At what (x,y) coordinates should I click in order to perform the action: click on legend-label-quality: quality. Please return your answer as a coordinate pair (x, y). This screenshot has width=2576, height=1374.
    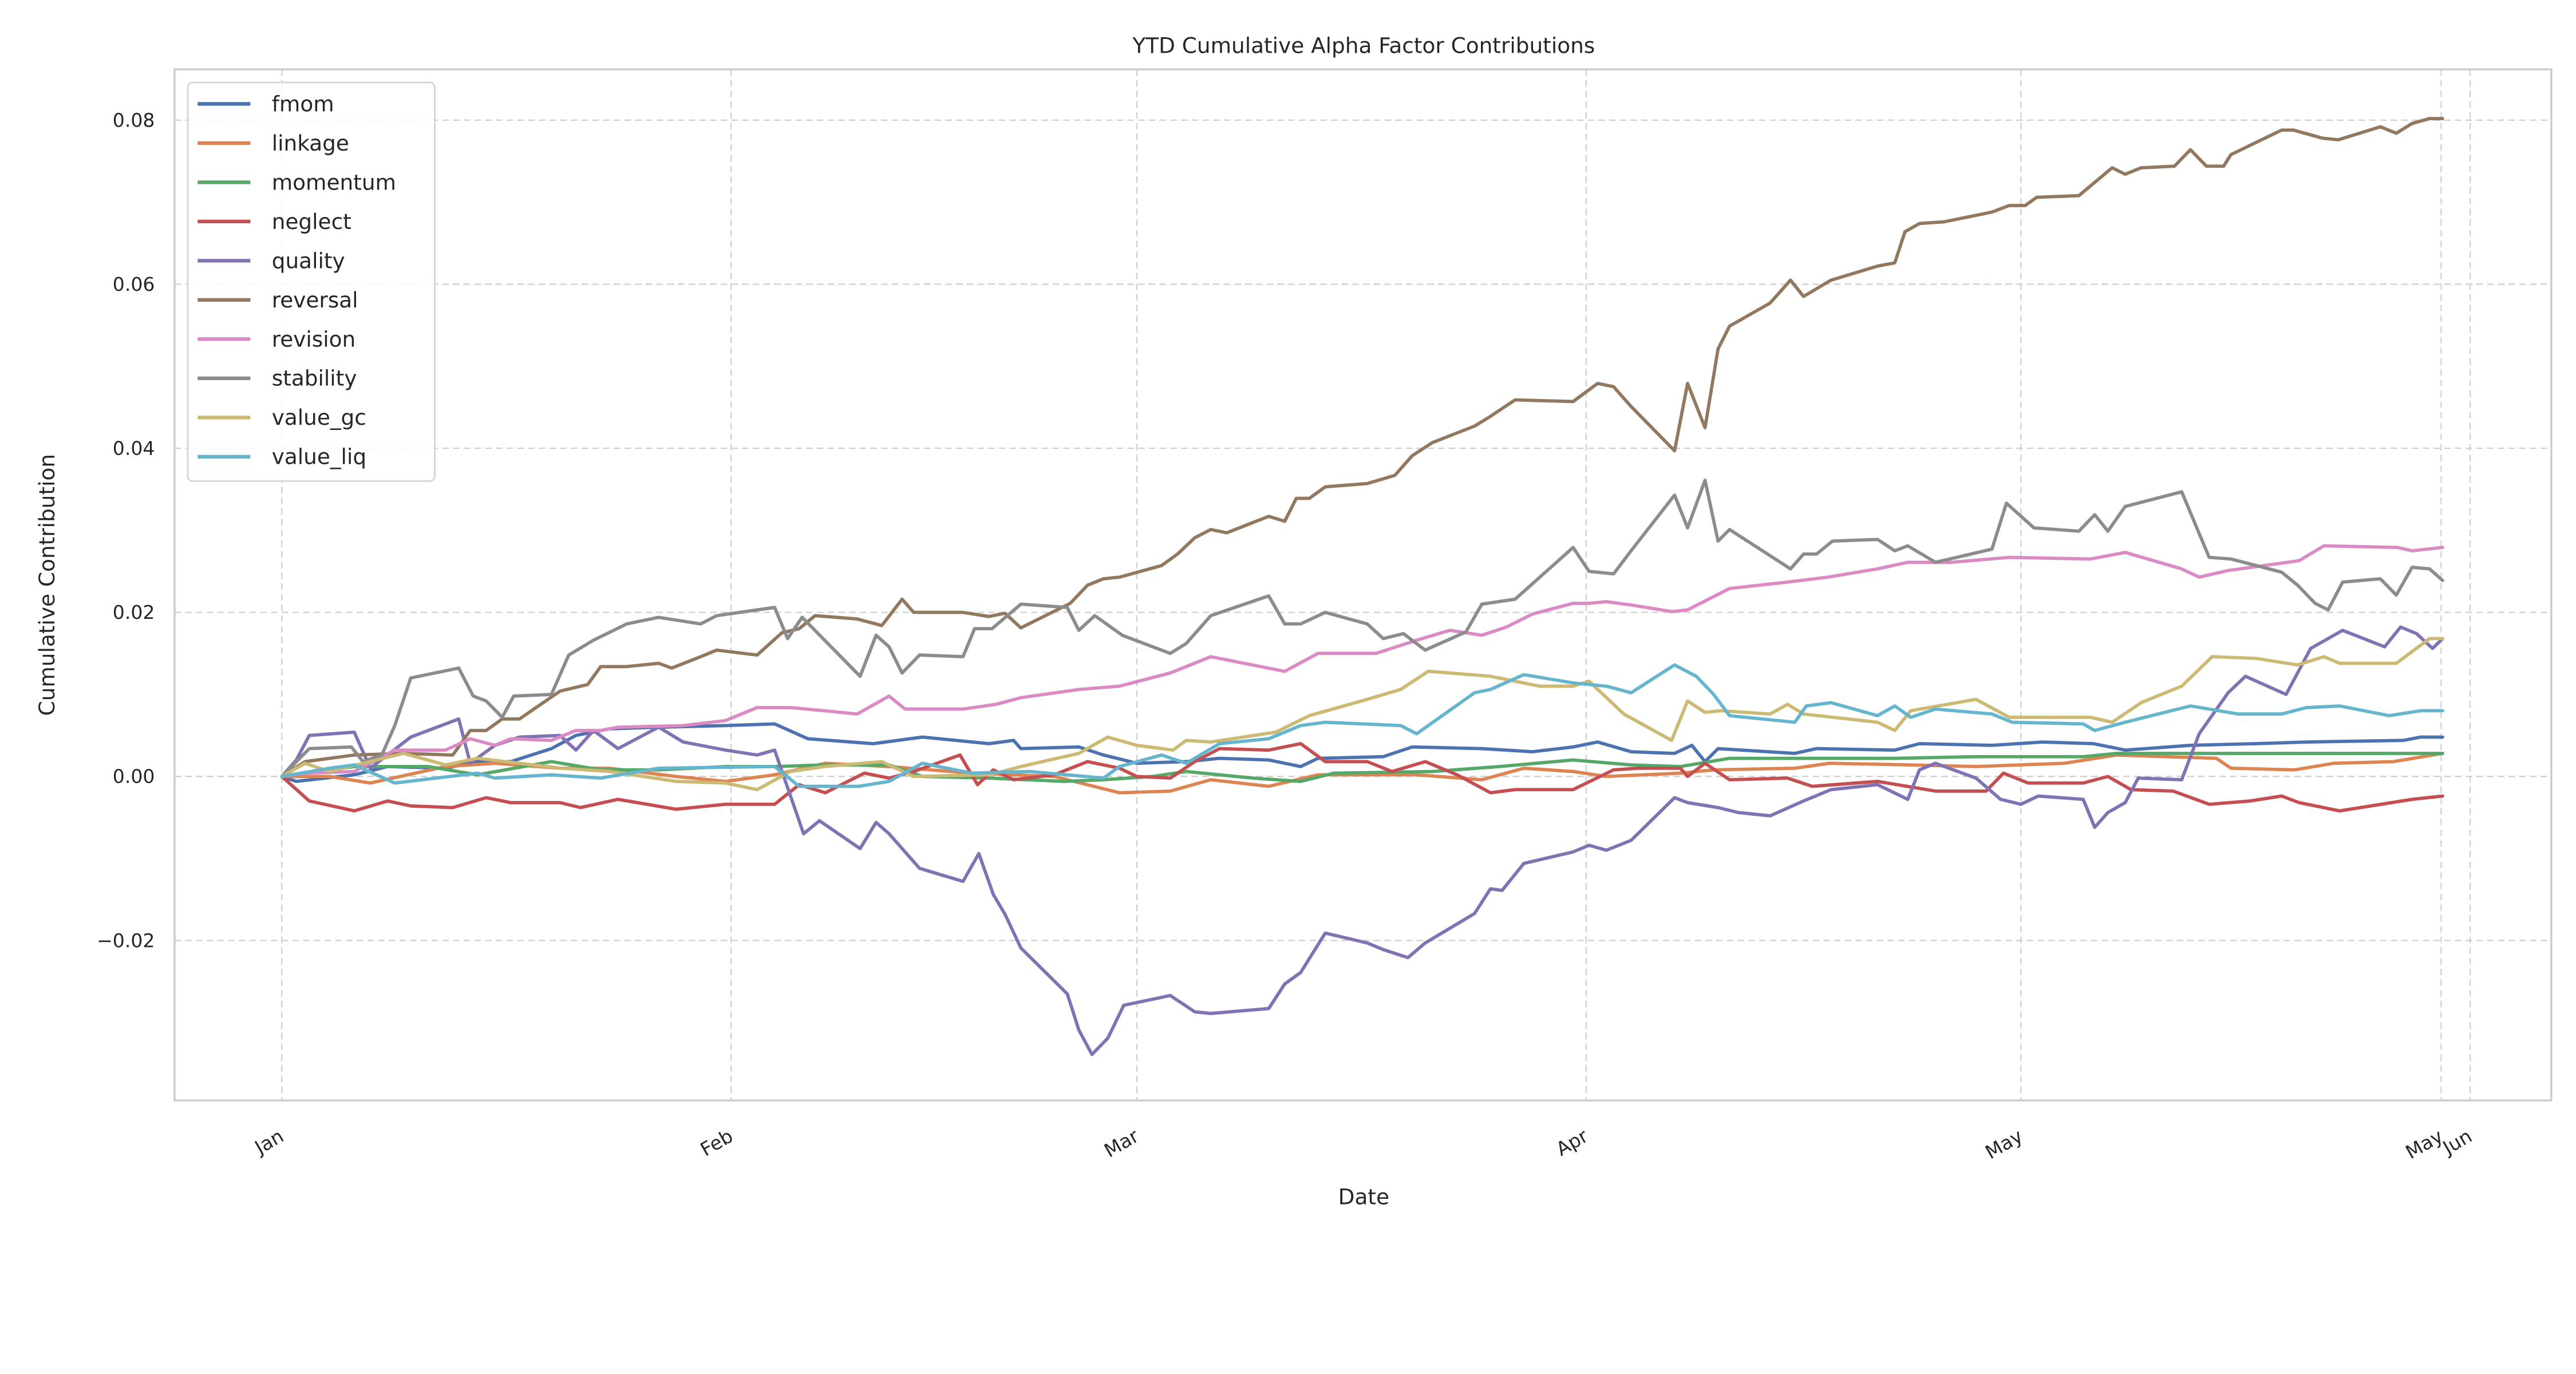
    Looking at the image, I should click on (308, 260).